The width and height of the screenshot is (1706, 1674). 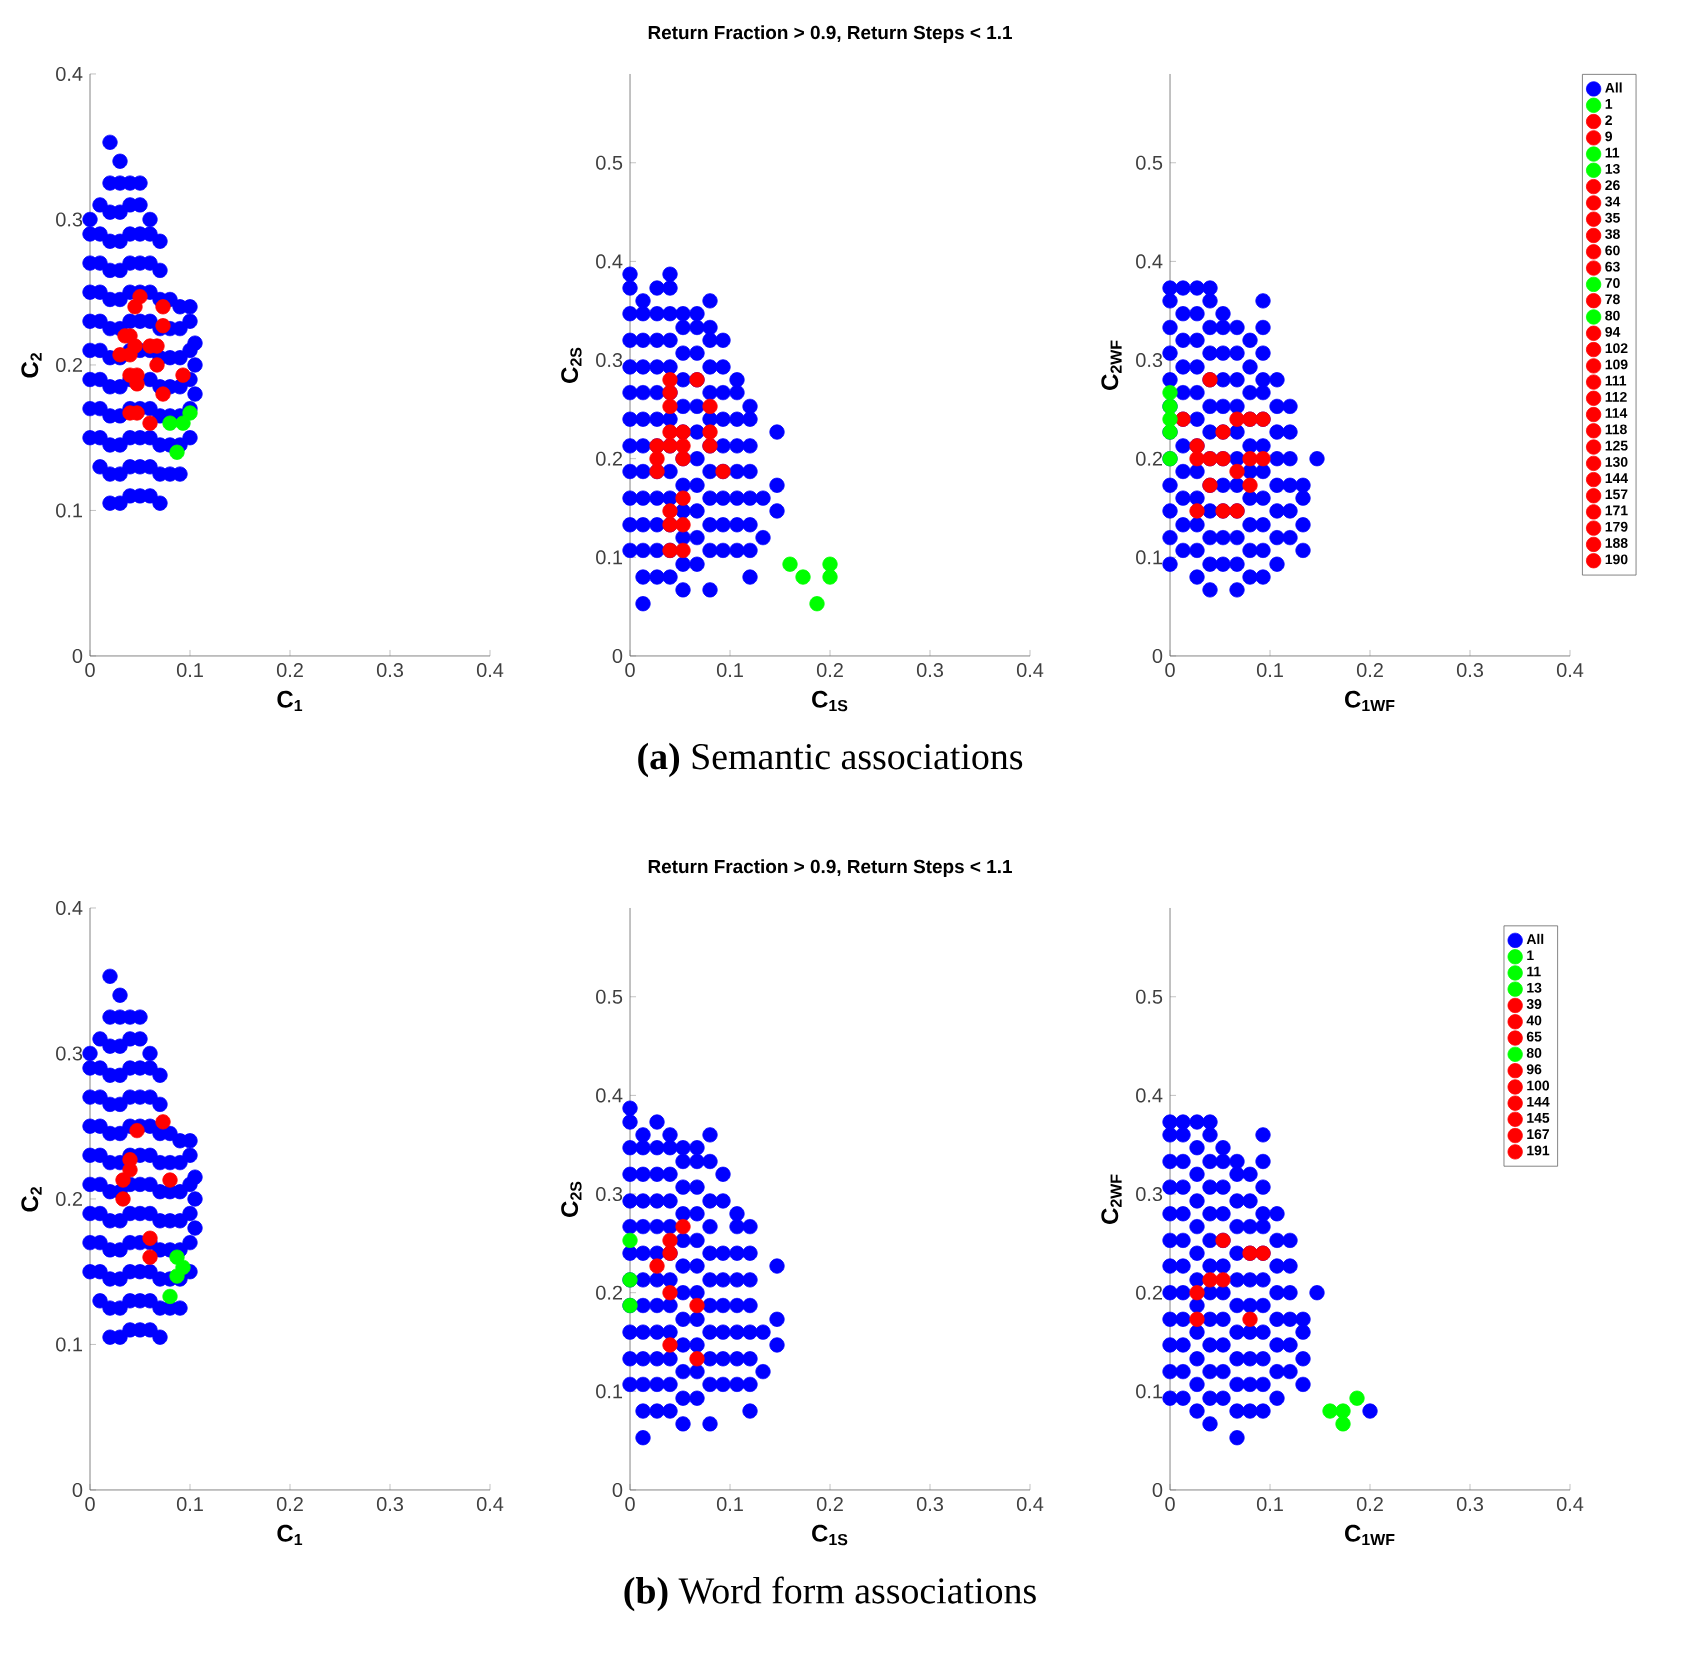 I want to click on x-tick-label: 0.3, so click(x=929, y=670).